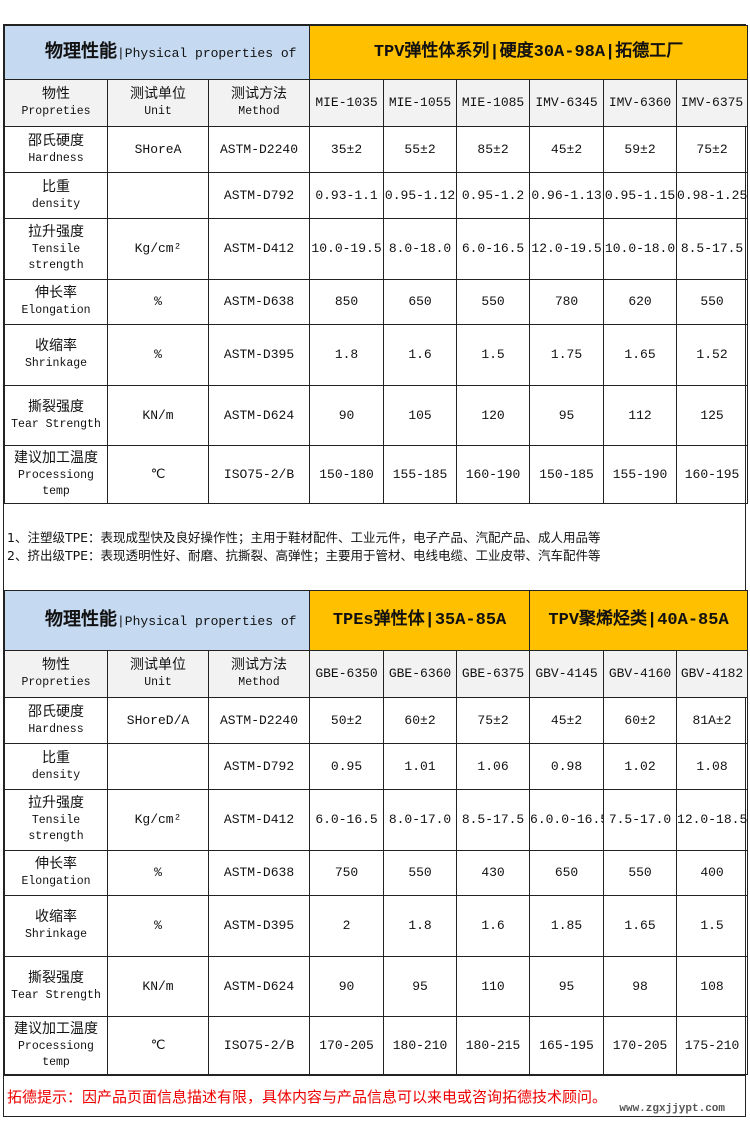  Describe the element at coordinates (672, 1109) in the screenshot. I see `watermark: www.zgxjjypt.com` at that location.